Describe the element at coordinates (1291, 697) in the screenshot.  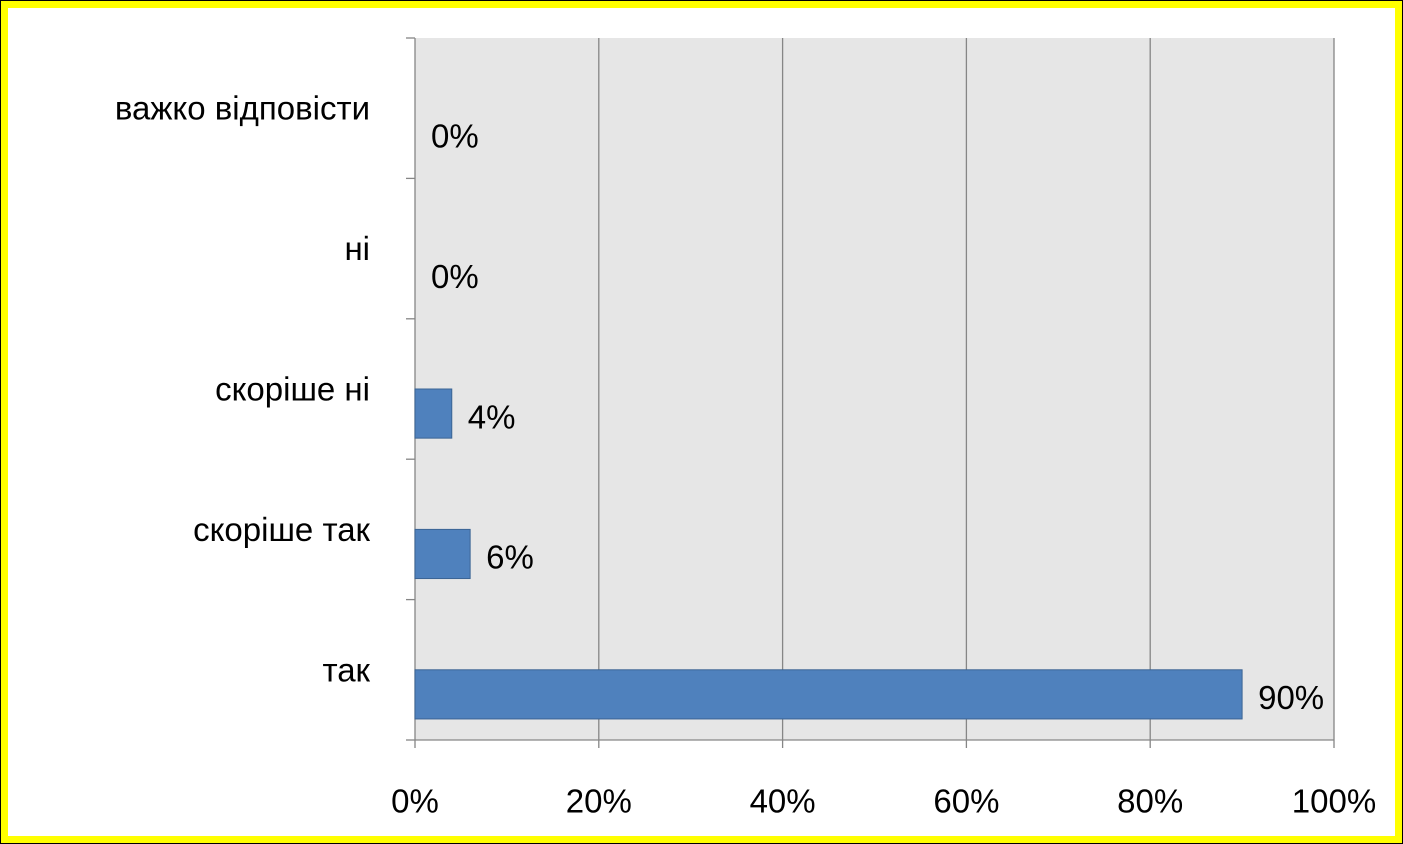
I see `data-label: 90%` at that location.